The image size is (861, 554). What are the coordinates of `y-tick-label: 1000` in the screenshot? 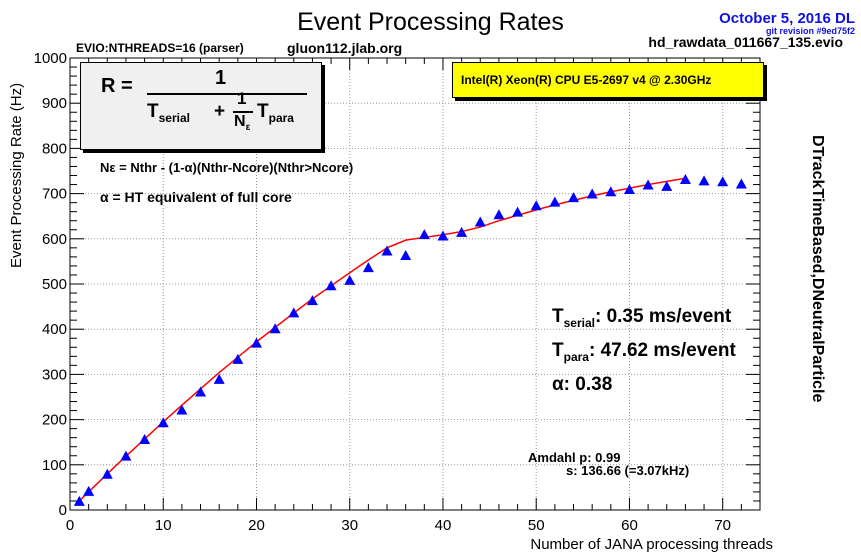 It's located at (50, 58).